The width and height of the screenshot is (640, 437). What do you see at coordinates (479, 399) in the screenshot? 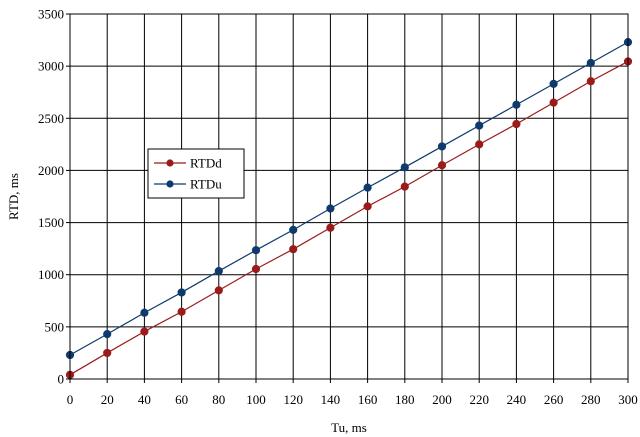
I see `x-tick-label: 220` at bounding box center [479, 399].